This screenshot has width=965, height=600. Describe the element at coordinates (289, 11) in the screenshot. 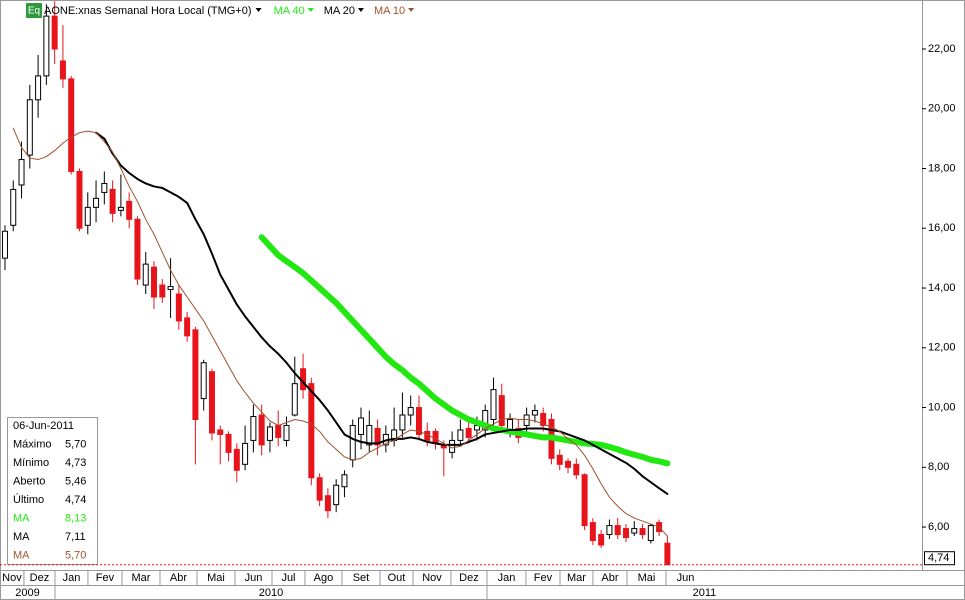

I see `legend-entry: MA 40` at that location.